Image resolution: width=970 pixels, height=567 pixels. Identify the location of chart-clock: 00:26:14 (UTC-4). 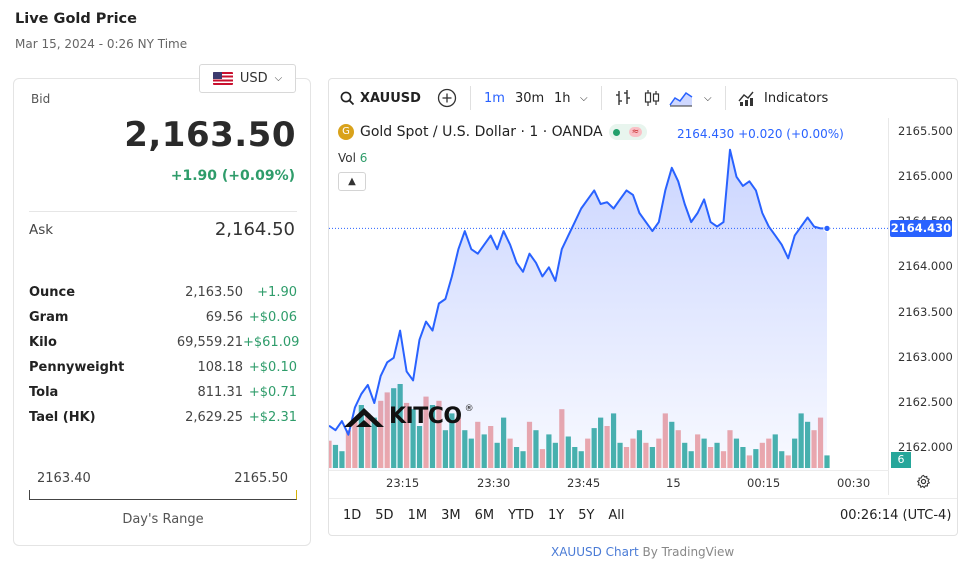
(896, 515).